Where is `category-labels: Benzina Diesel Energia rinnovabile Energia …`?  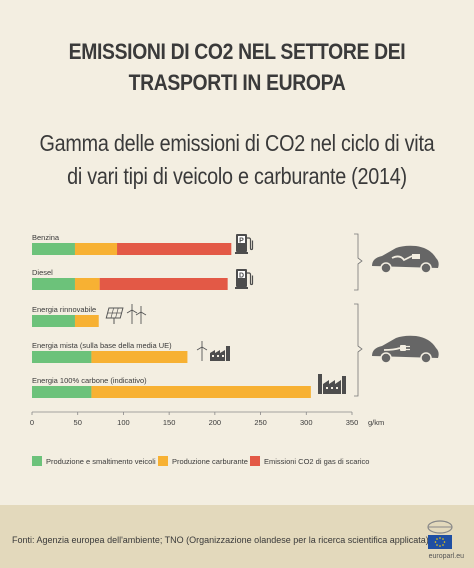 category-labels: Benzina Diesel Energia rinnovabile Energia … is located at coordinates (102, 309).